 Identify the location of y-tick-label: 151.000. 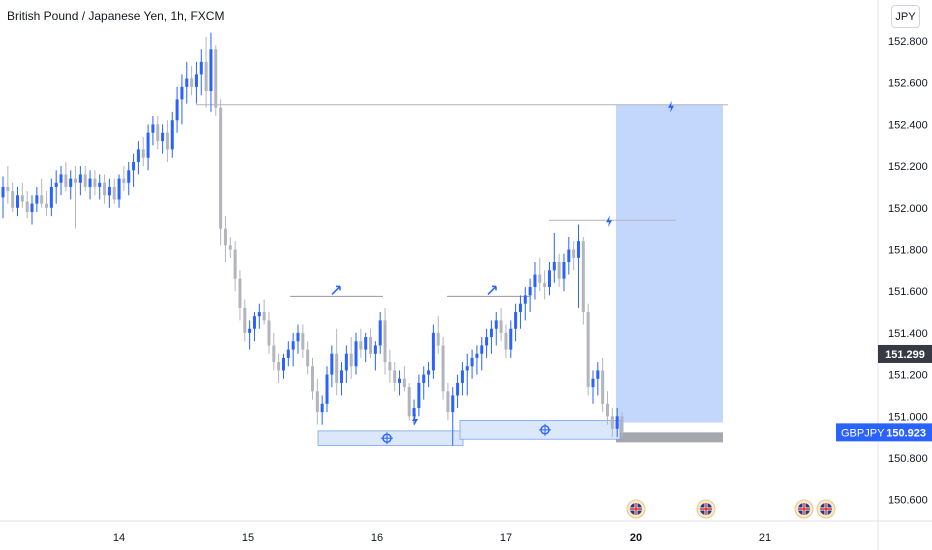
(908, 417).